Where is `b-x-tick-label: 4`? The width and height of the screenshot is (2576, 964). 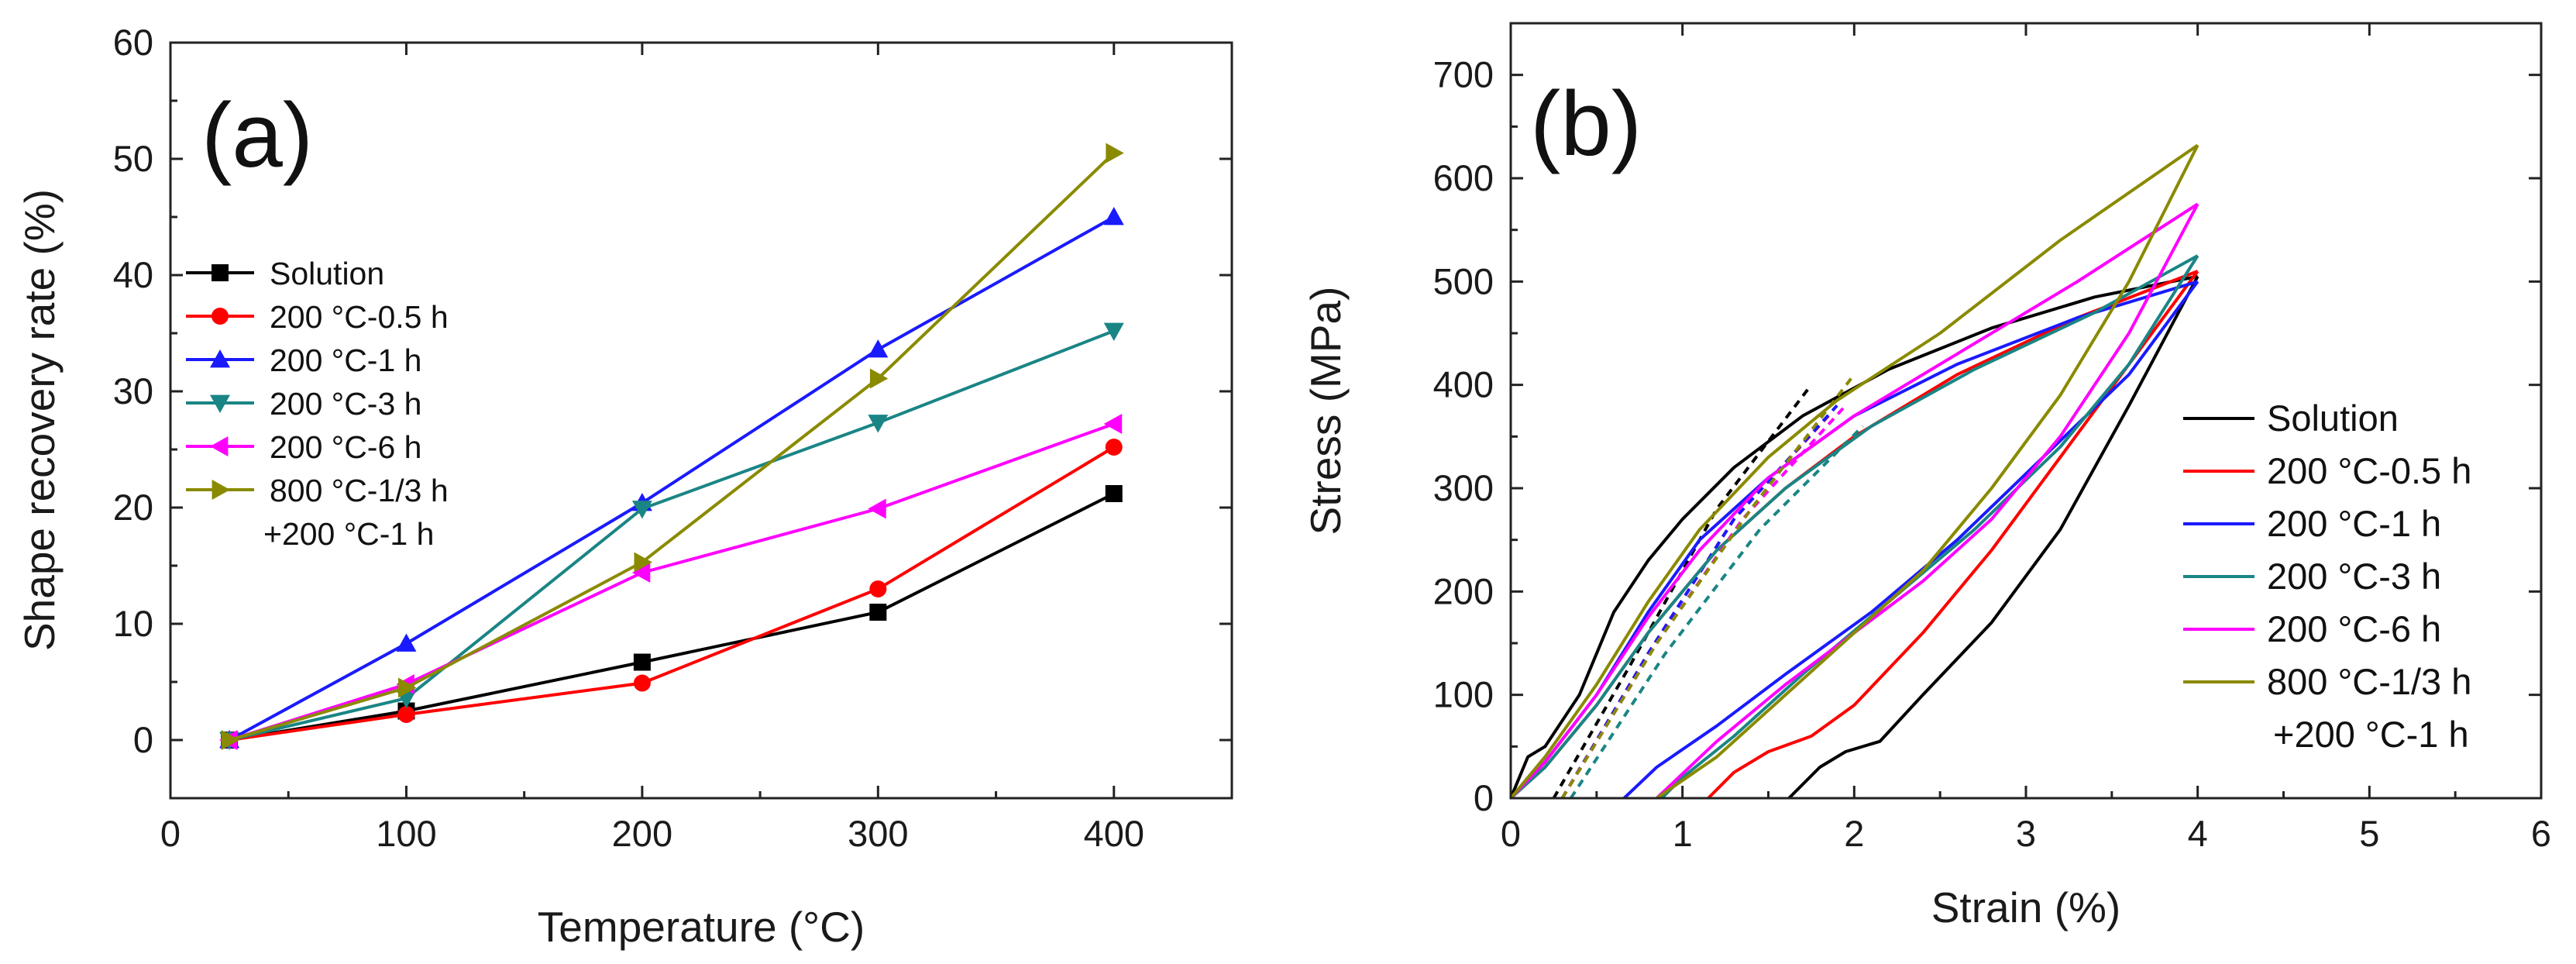 b-x-tick-label: 4 is located at coordinates (2198, 833).